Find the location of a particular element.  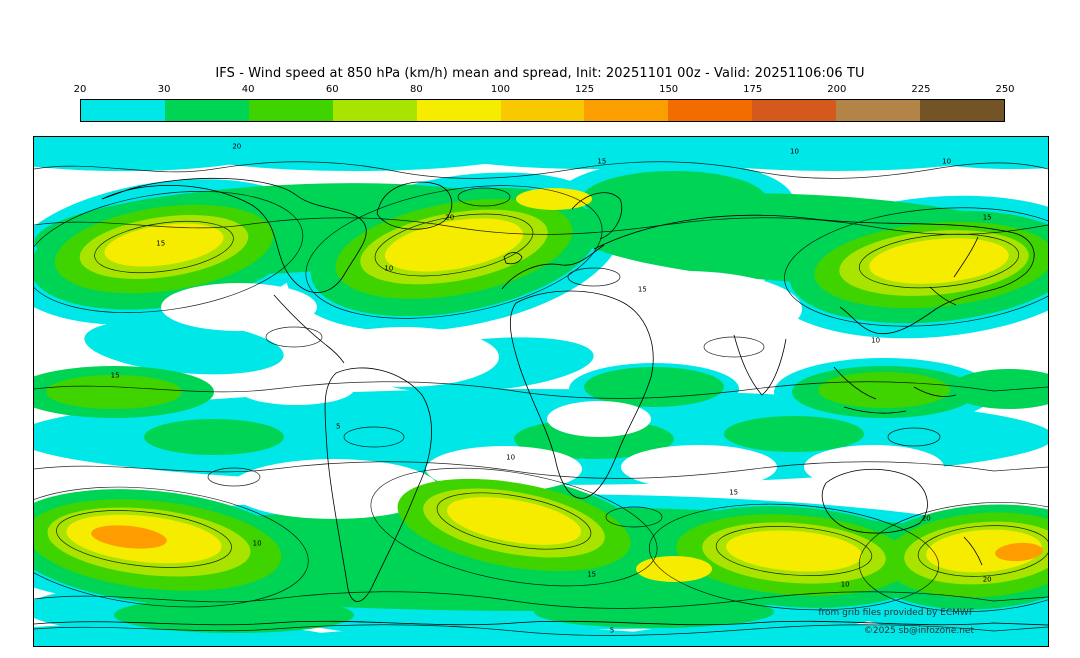

colorbar-tick: 60 is located at coordinates (332, 89).